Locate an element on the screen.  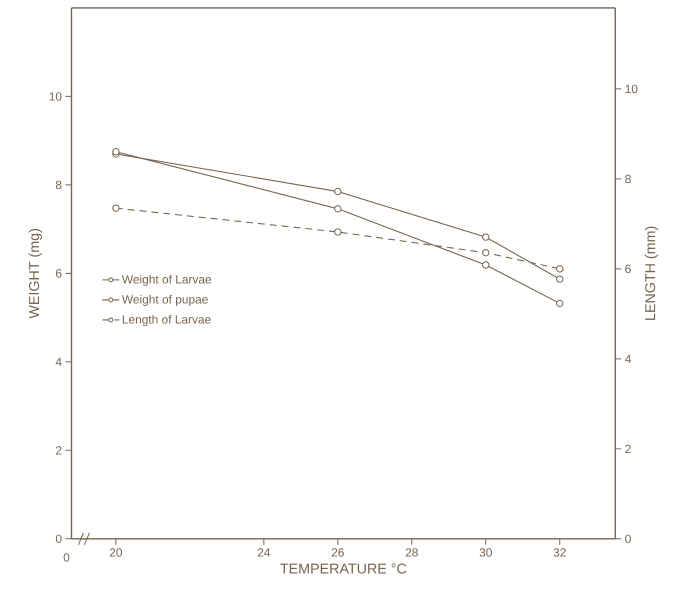
y-tick-label: 10 is located at coordinates (56, 96).